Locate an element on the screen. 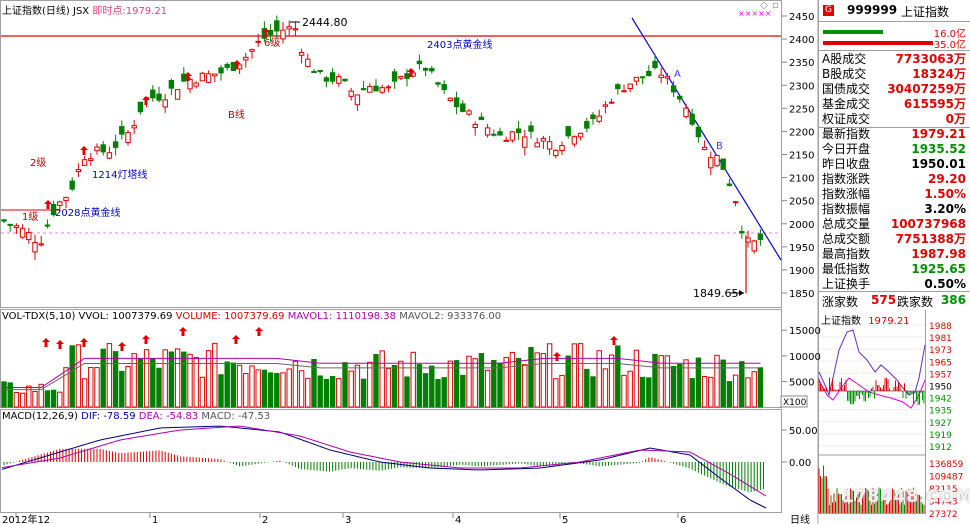 This screenshot has width=970, height=524. intraday-price-tick: 1927 is located at coordinates (940, 424).